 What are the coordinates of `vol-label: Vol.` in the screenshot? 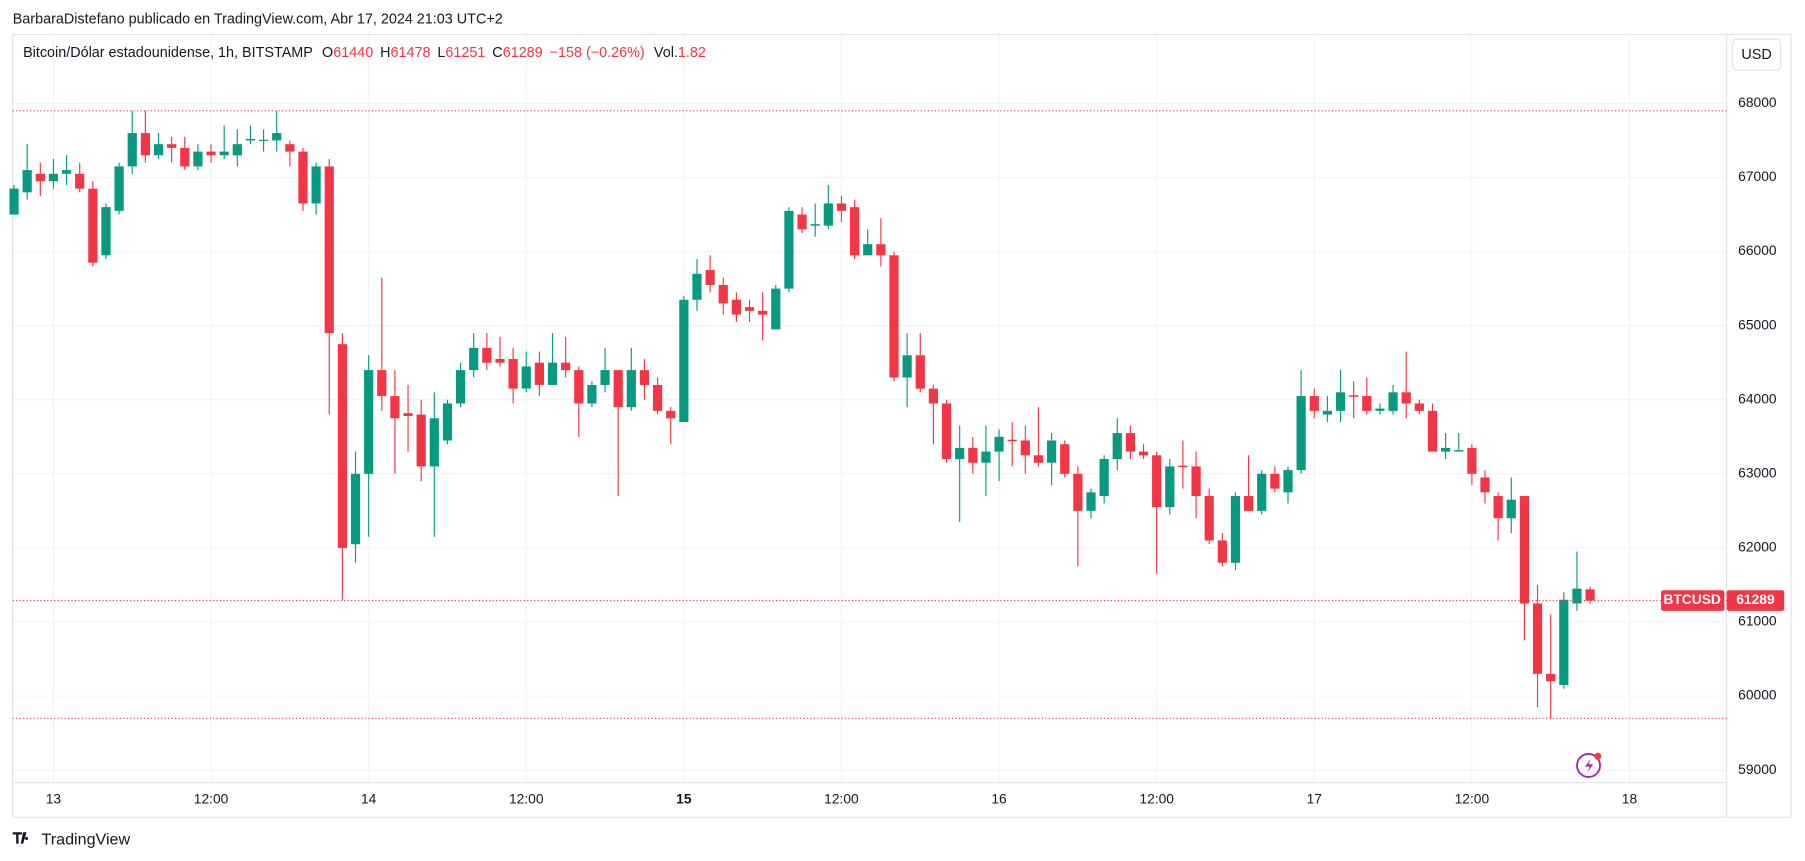 It's located at (666, 53).